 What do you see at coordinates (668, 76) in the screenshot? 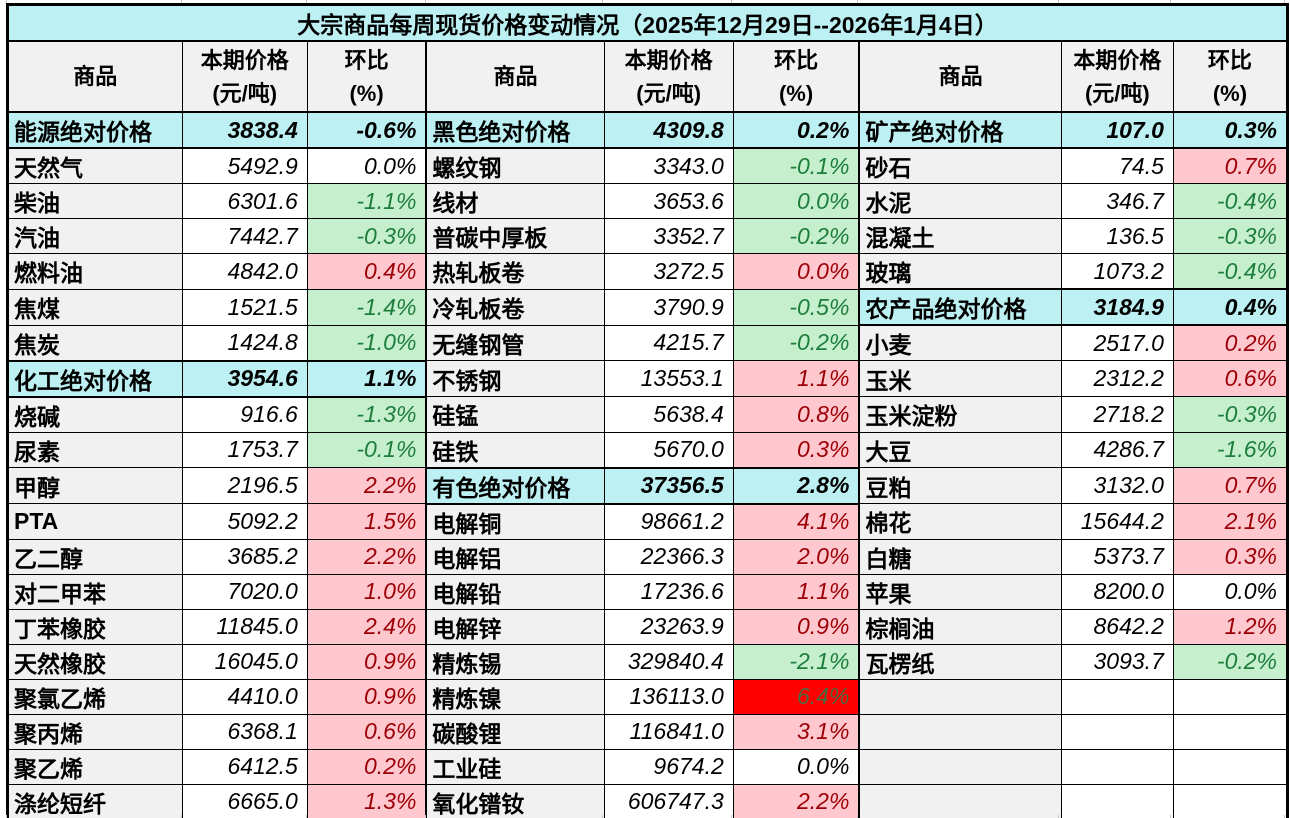
I see `header-price-2: 本期价格 (元/吨)` at bounding box center [668, 76].